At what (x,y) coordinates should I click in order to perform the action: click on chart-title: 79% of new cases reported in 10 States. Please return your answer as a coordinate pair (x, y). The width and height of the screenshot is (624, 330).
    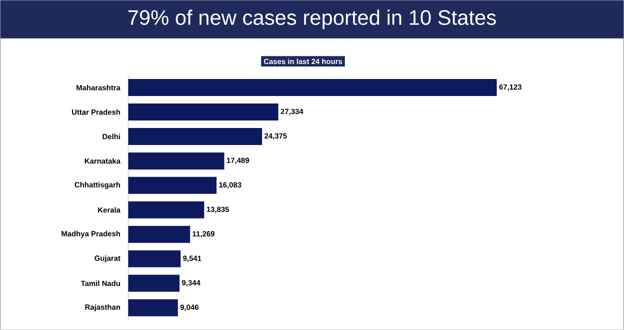
    Looking at the image, I should click on (312, 19).